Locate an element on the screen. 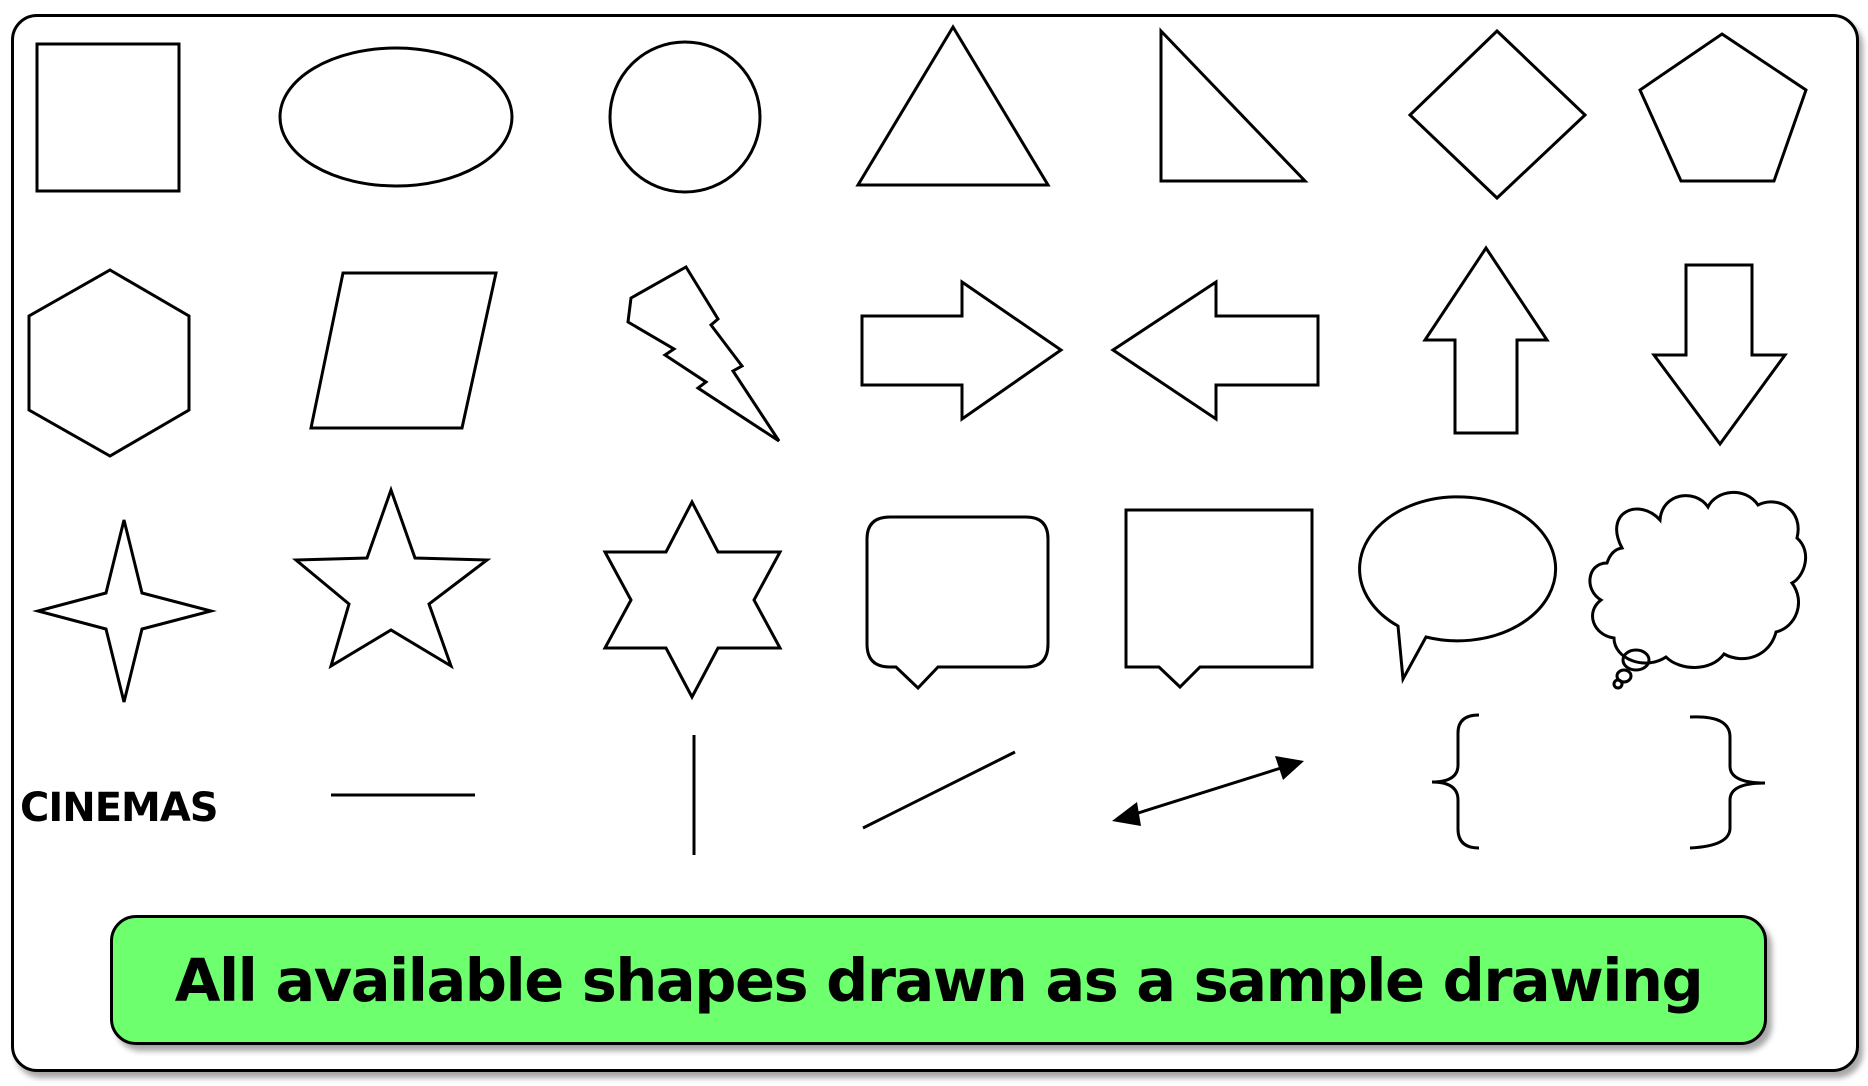 The width and height of the screenshot is (1868, 1086). diagonal-line-shape is located at coordinates (939, 790).